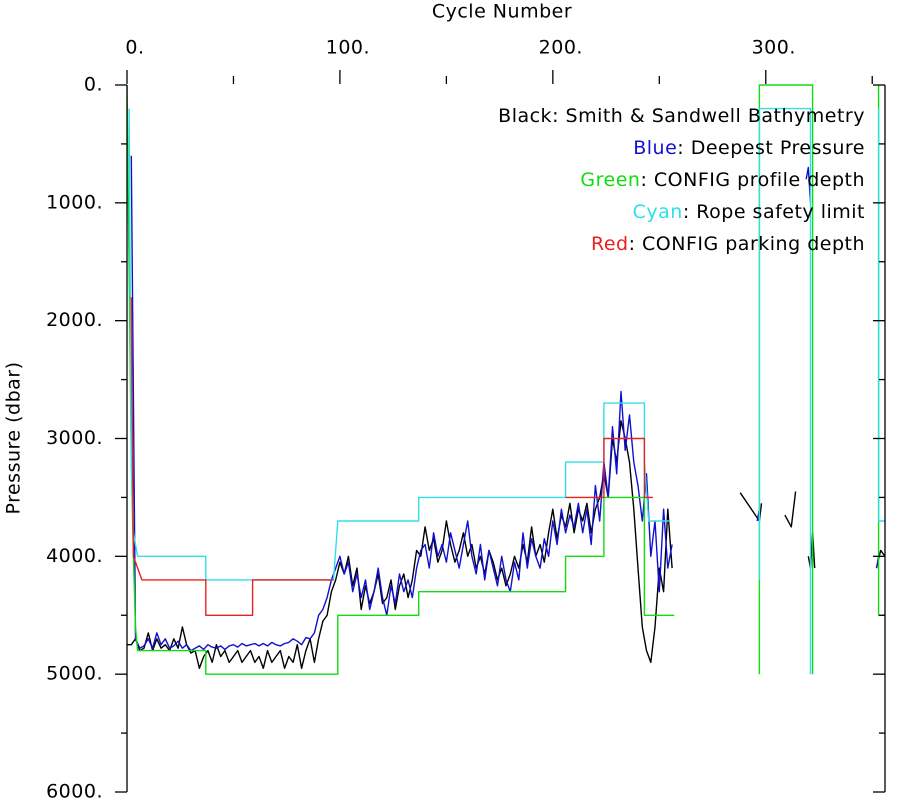 The width and height of the screenshot is (900, 800). What do you see at coordinates (74, 674) in the screenshot?
I see `y-tick-label: 5000.` at bounding box center [74, 674].